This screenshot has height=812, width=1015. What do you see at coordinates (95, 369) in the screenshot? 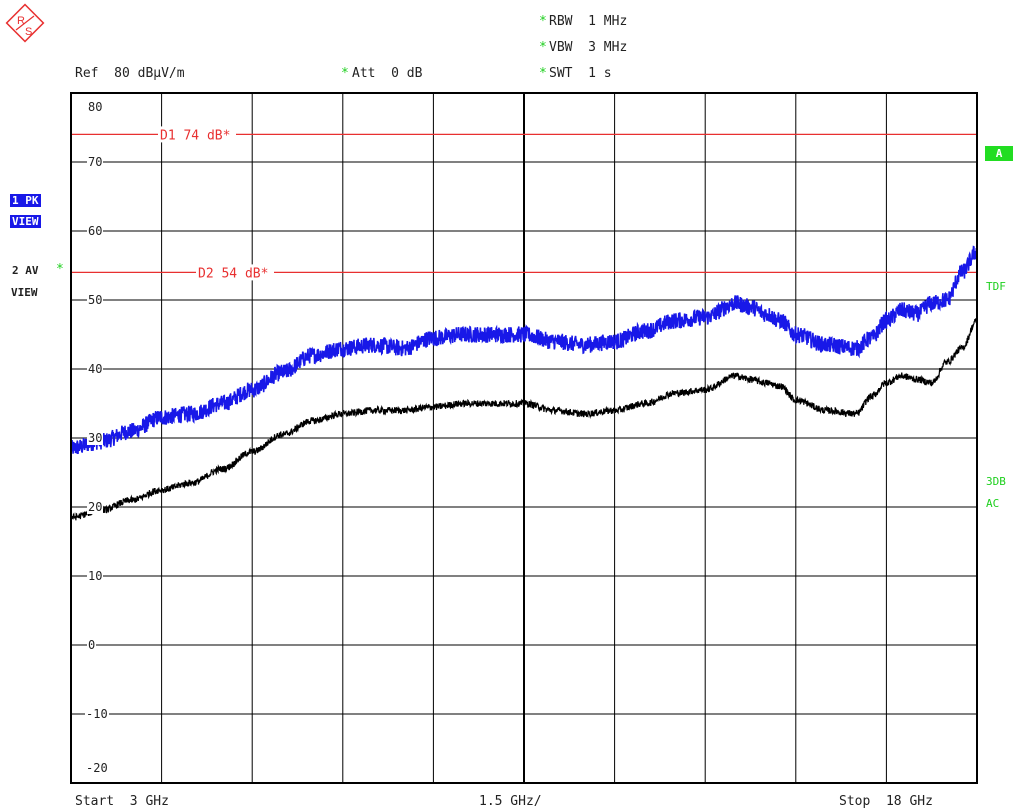
I see `y-tick-label: 40` at bounding box center [95, 369].